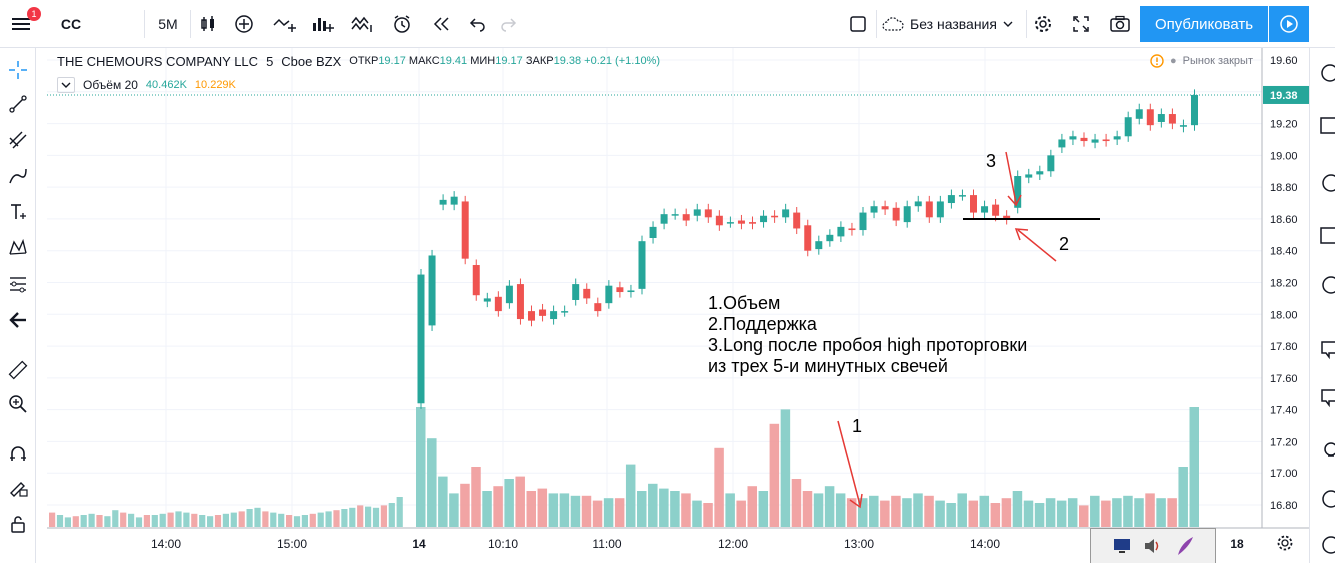  What do you see at coordinates (508, 24) in the screenshot?
I see `redo-icon` at bounding box center [508, 24].